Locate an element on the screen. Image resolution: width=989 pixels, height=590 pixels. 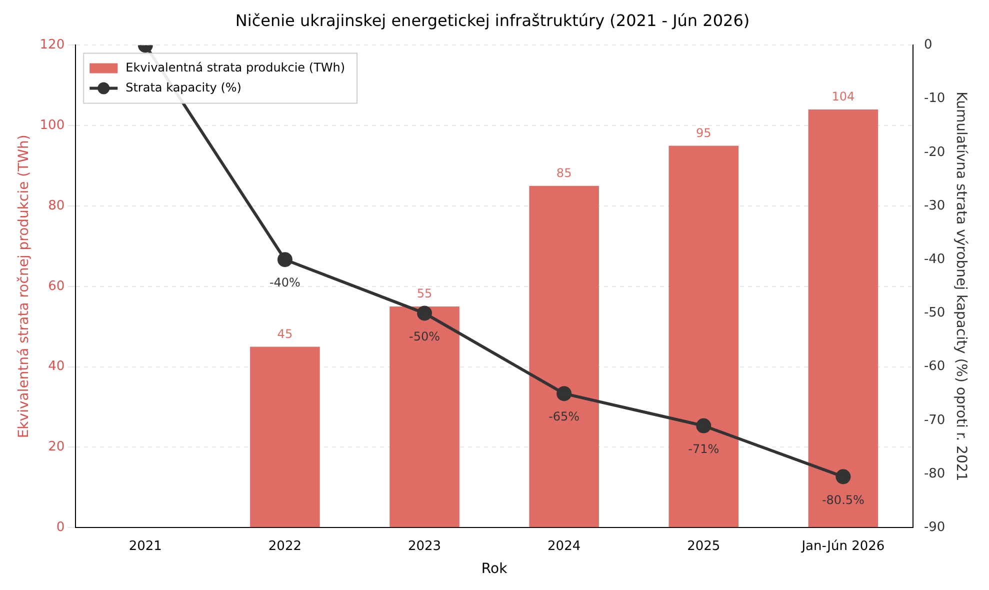
x-tick-label: 2024 is located at coordinates (564, 546).